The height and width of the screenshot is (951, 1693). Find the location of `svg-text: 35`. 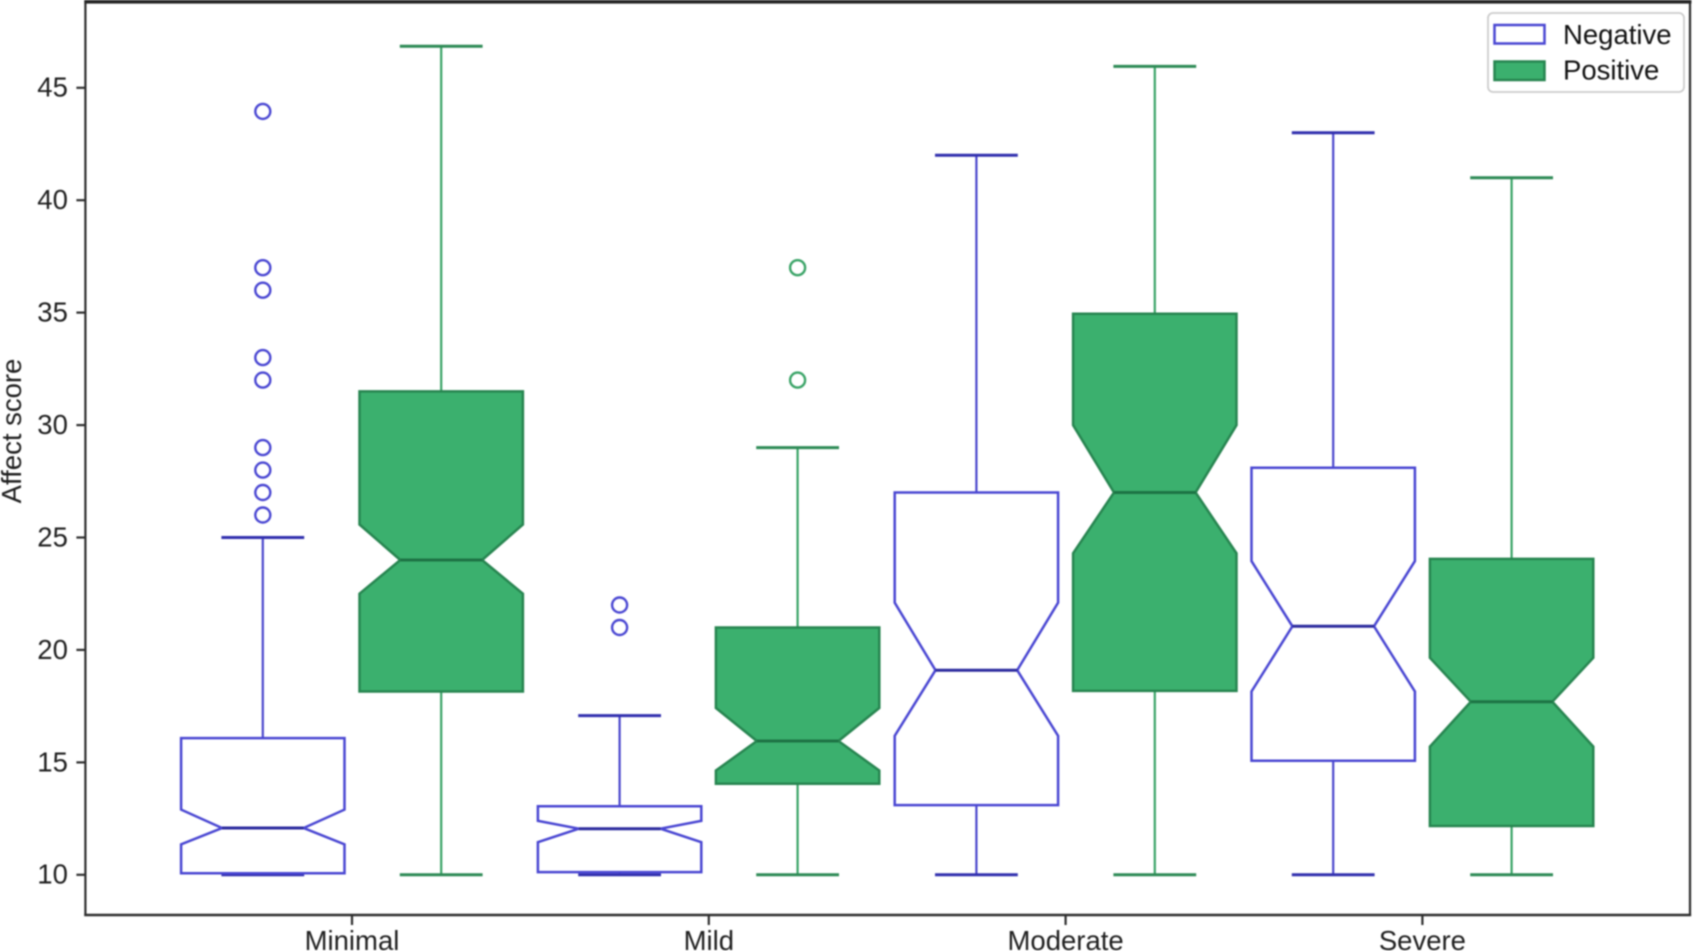

svg-text: 35 is located at coordinates (52, 312).